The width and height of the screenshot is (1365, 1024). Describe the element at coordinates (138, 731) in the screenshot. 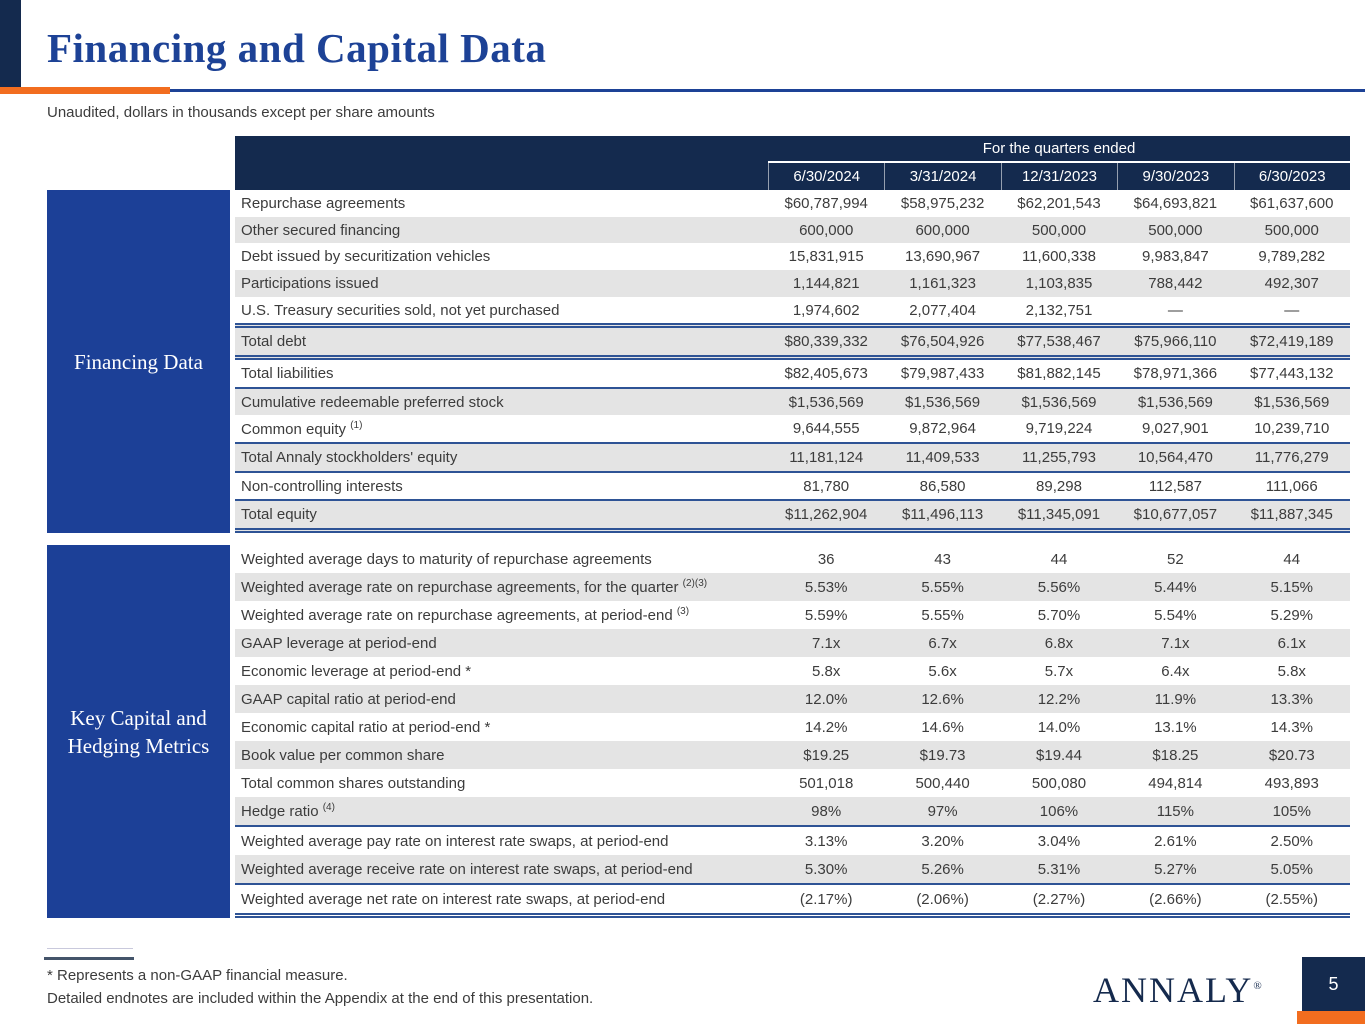

I see `section-label-key-capital-hedging-metrics: Key Capital and Hedging Metrics` at that location.